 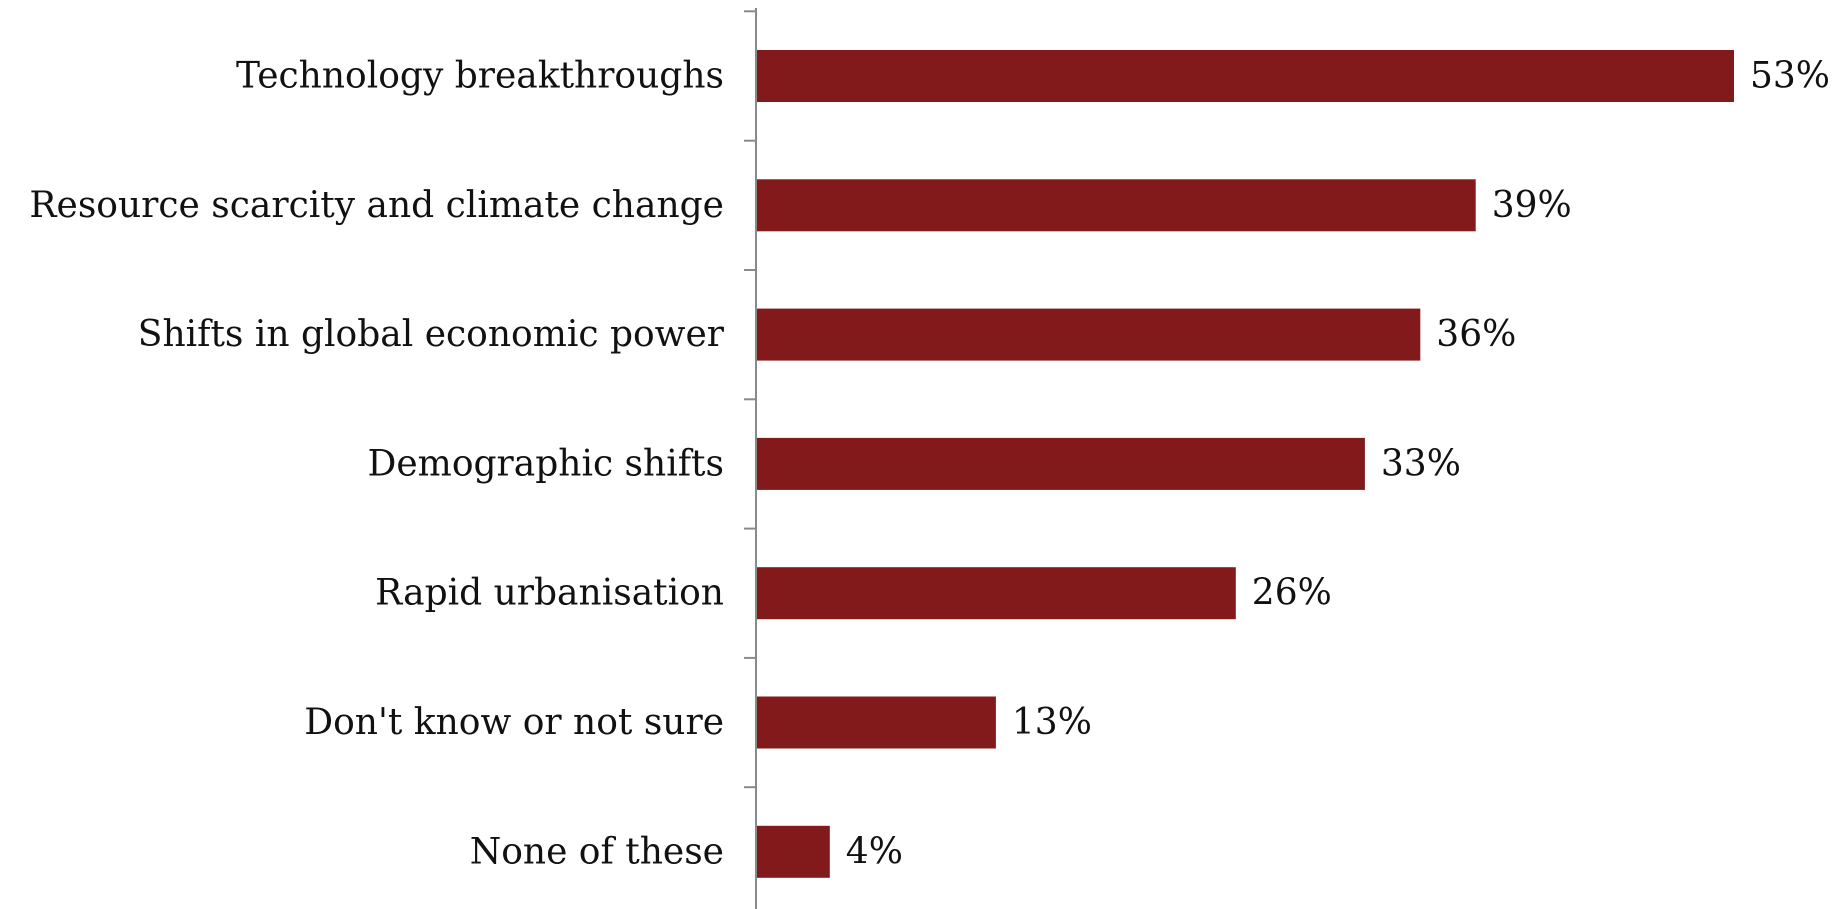 I want to click on bar-shifts-in-global-economic-power, so click(x=1088, y=334).